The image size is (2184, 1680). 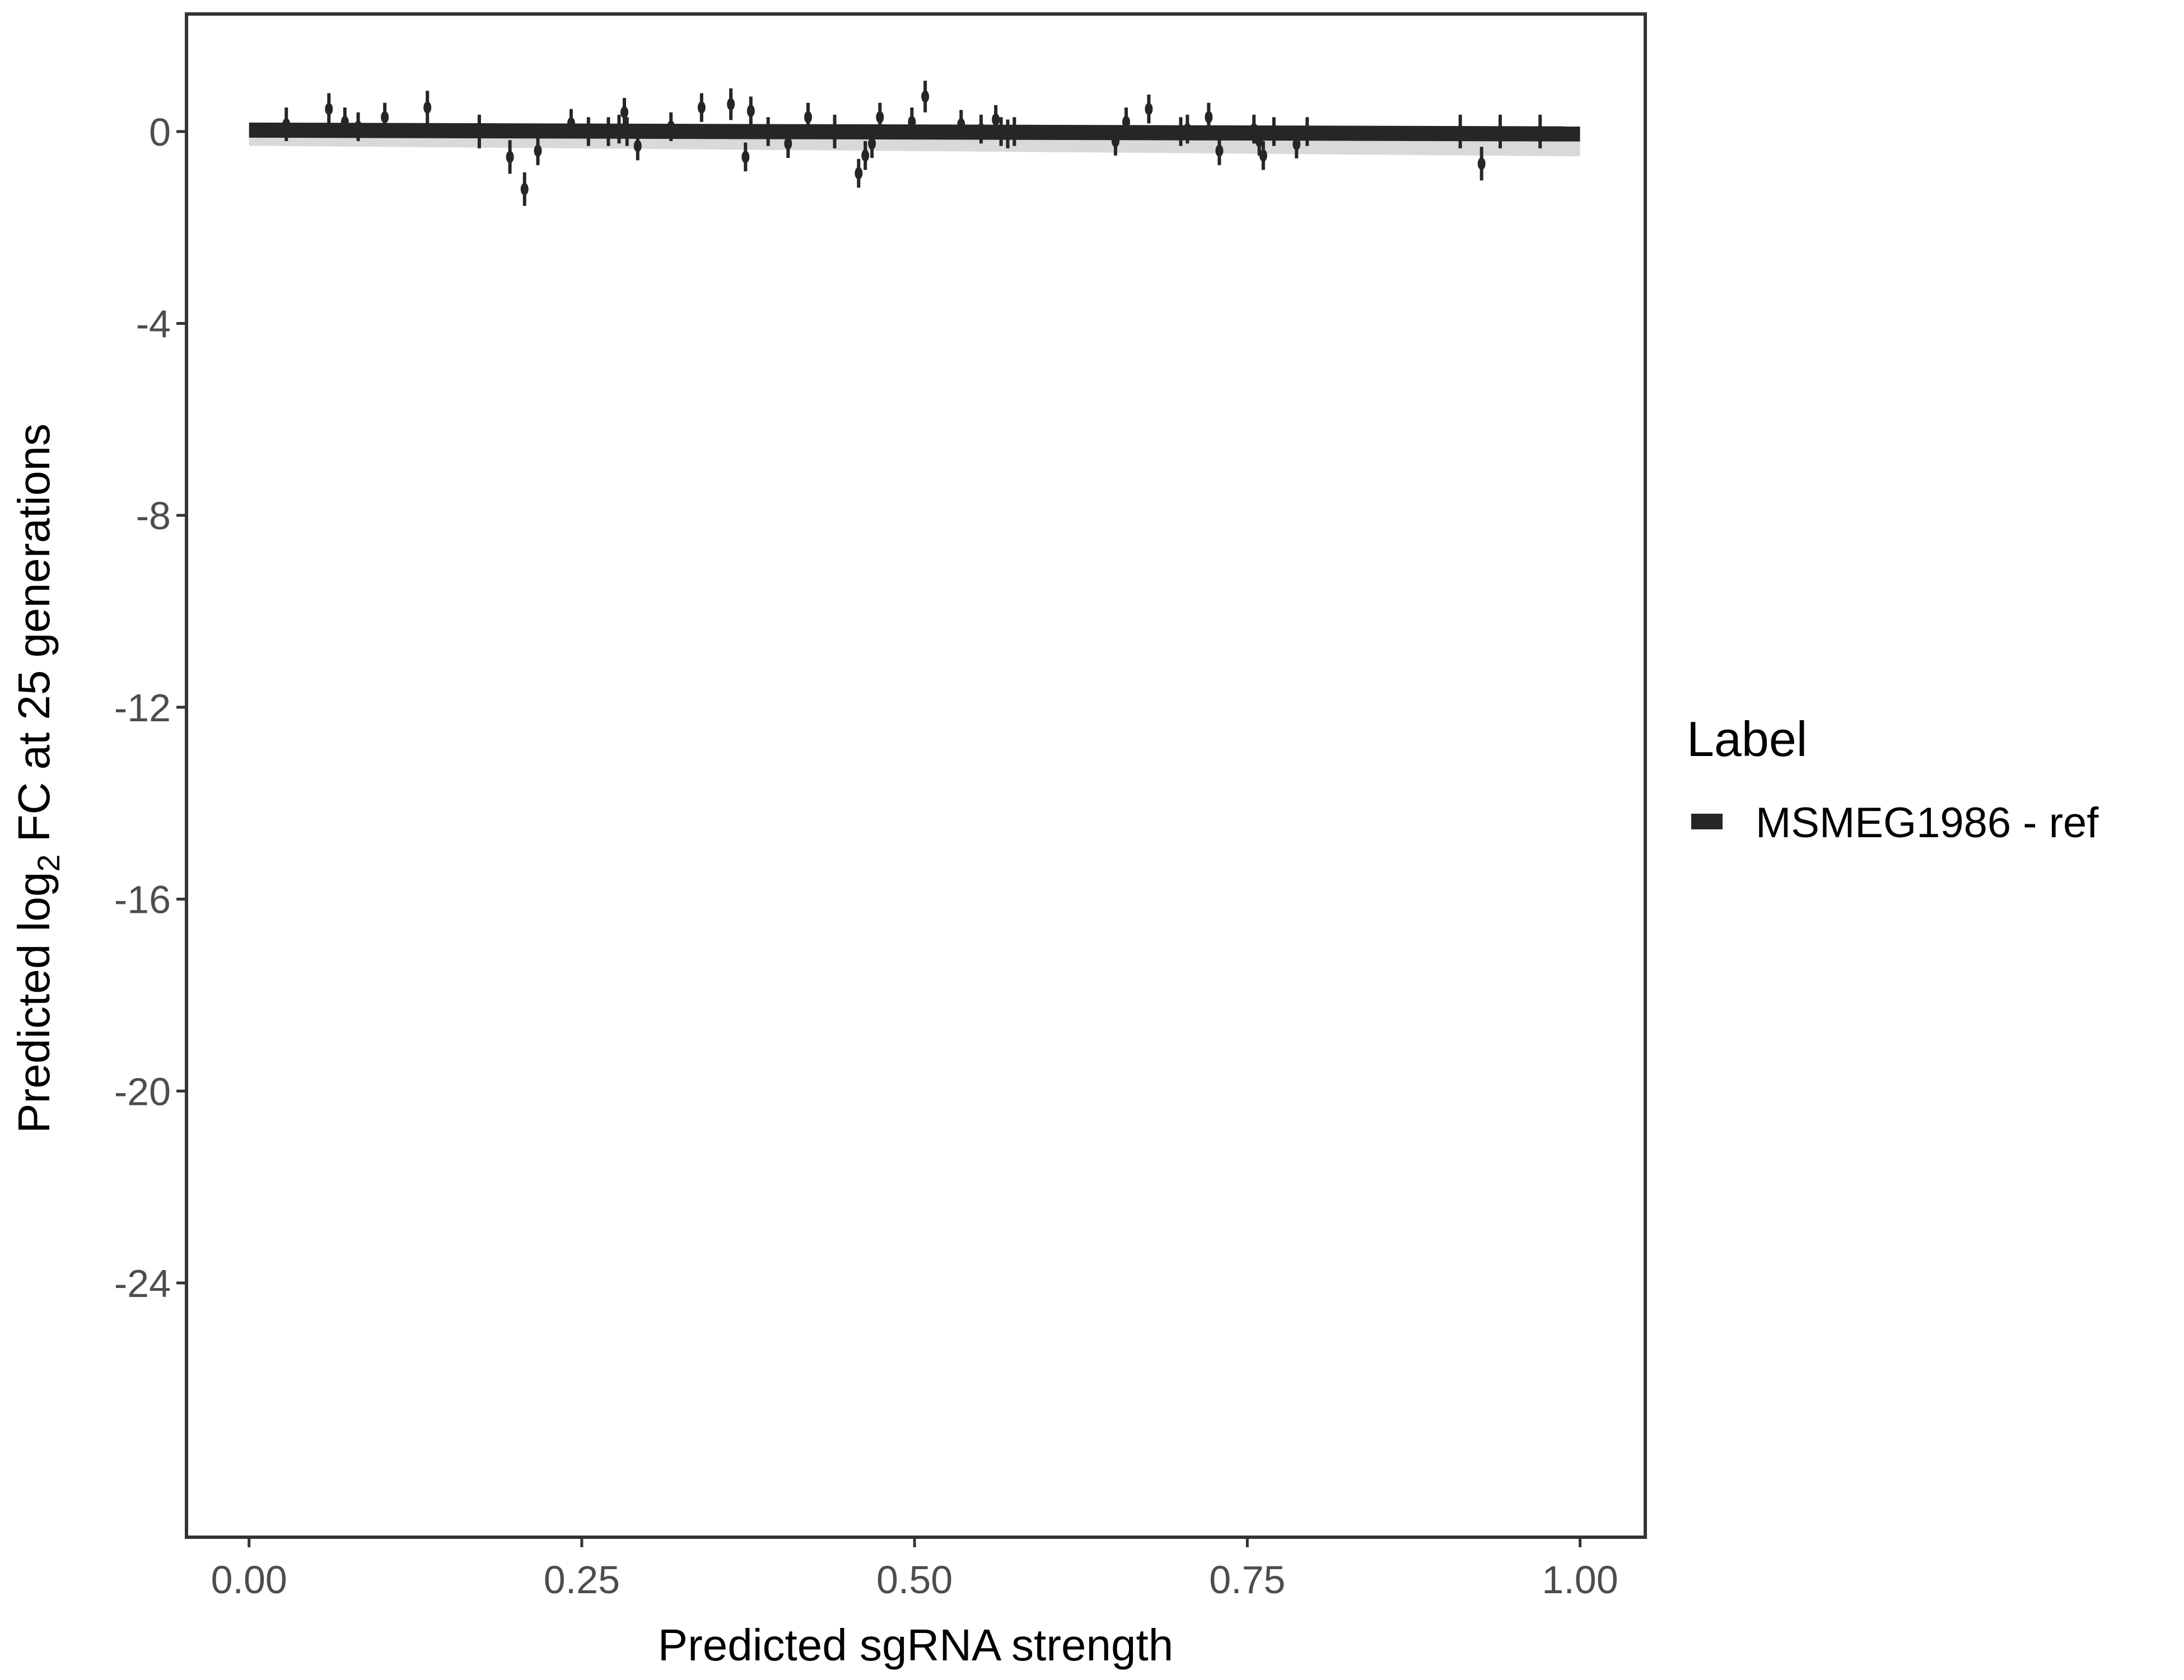 I want to click on x-tick-label: 0.75, so click(x=1247, y=1580).